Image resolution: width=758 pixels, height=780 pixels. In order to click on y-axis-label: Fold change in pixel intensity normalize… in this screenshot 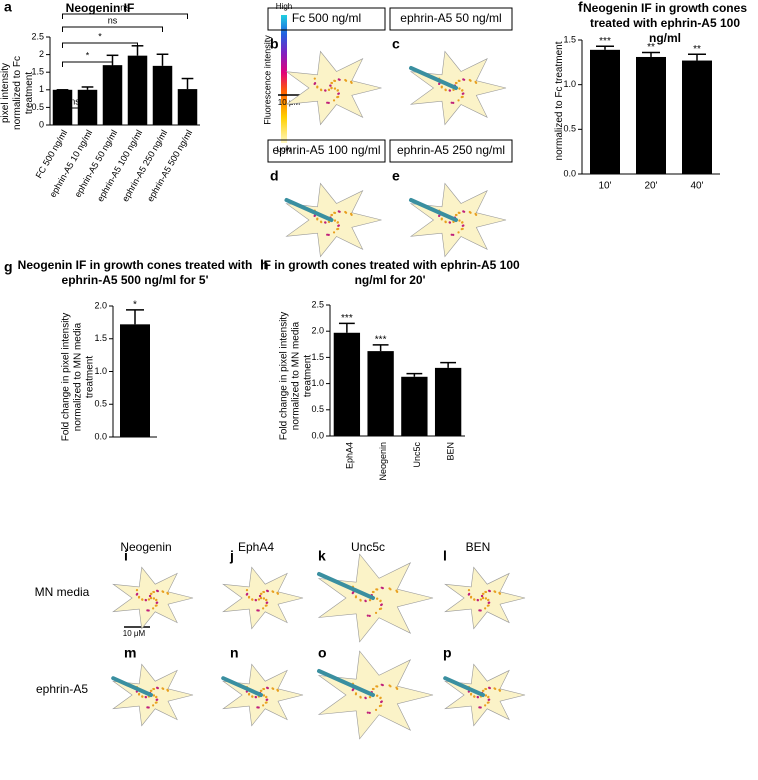, I will do `click(295, 376)`.